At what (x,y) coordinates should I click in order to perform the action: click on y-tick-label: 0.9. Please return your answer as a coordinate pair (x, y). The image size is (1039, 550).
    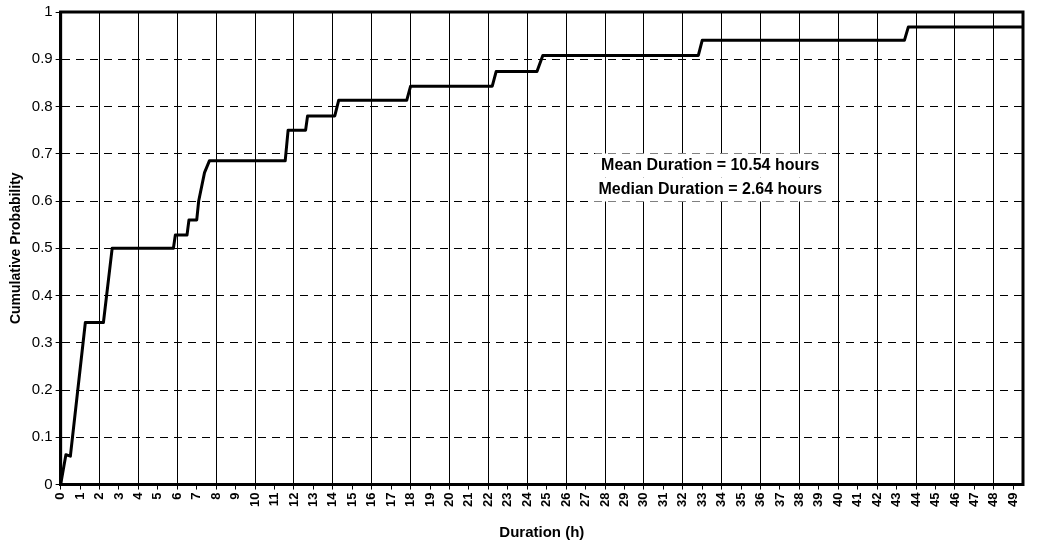
    Looking at the image, I should click on (42, 58).